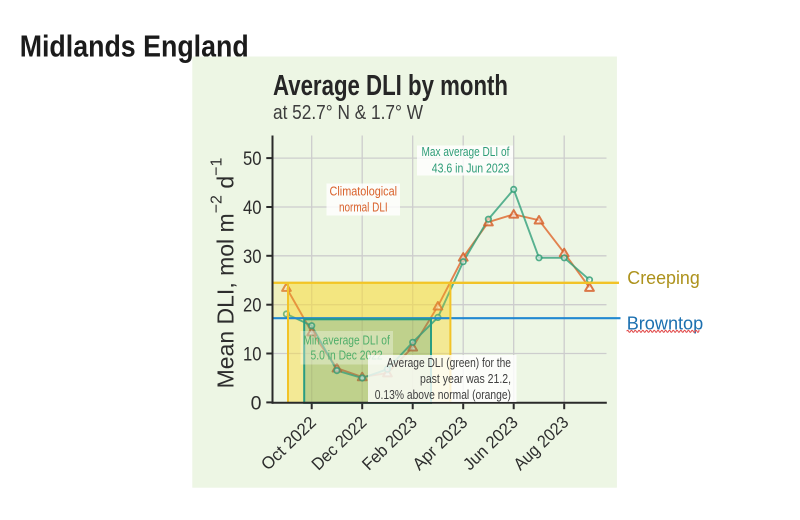  What do you see at coordinates (663, 277) in the screenshot?
I see `svg-text: Creeping` at bounding box center [663, 277].